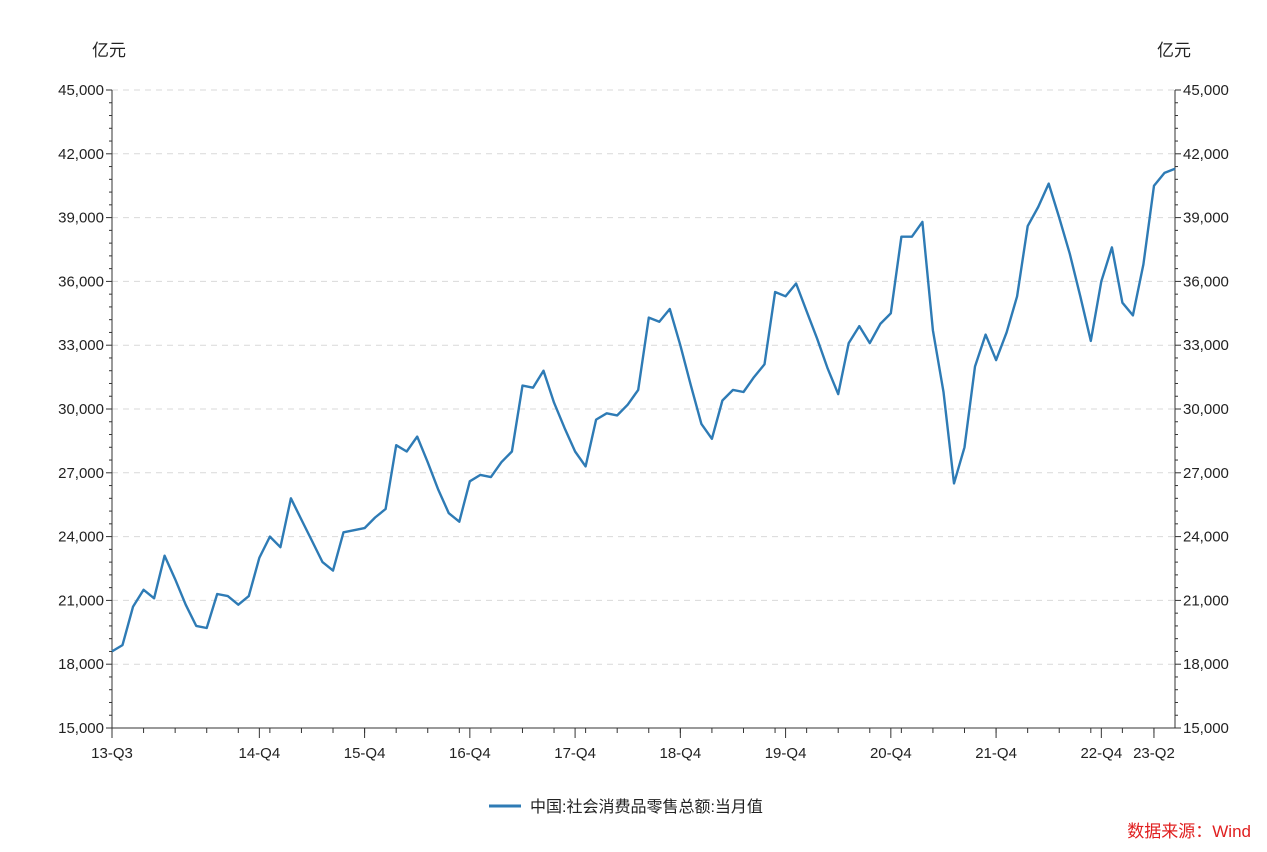  I want to click on x-tick-label: 15-Q4, so click(365, 753).